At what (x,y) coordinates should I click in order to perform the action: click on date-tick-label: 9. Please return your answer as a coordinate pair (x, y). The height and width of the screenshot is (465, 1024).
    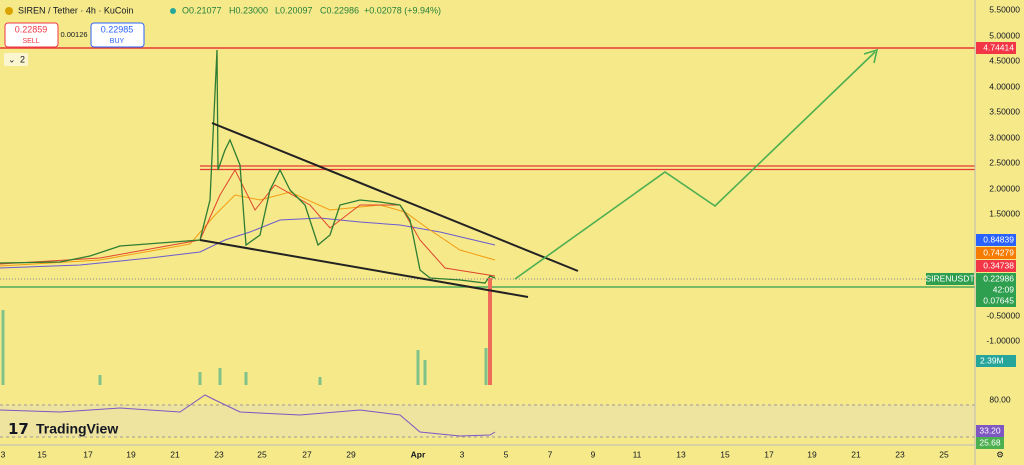
    Looking at the image, I should click on (593, 454).